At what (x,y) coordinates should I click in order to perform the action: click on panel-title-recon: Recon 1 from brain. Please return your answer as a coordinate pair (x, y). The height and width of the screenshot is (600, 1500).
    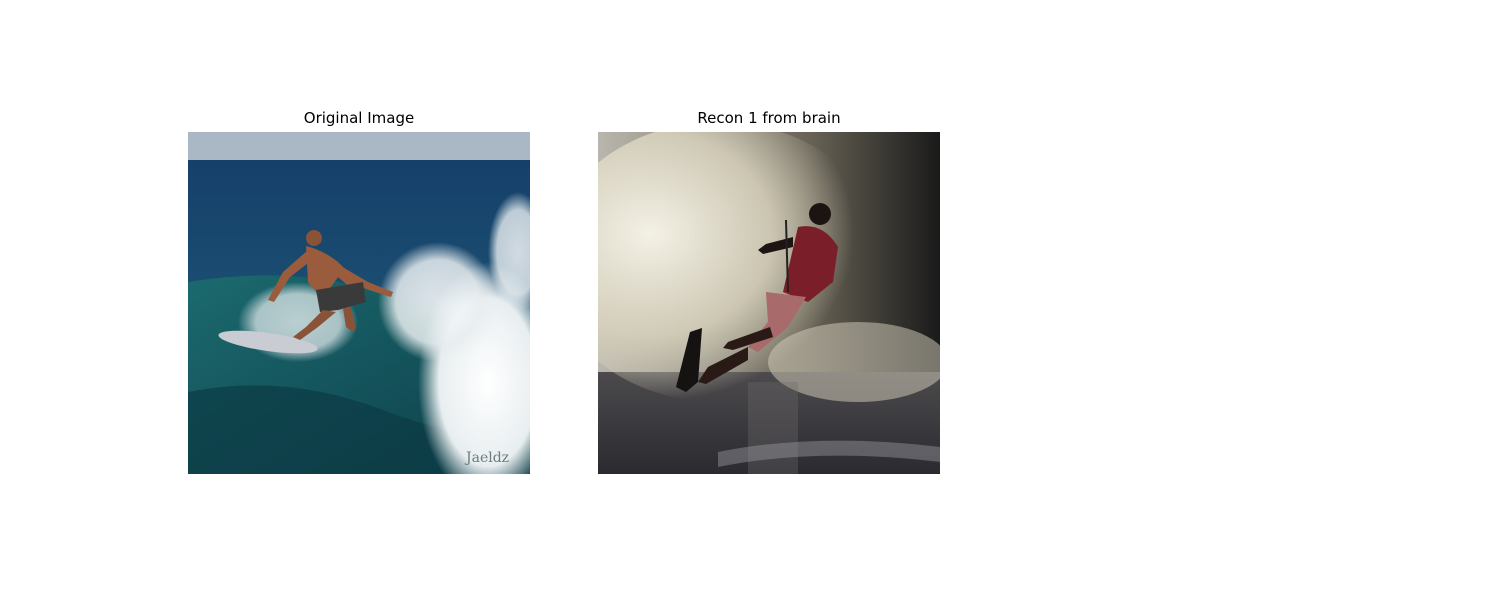
    Looking at the image, I should click on (769, 118).